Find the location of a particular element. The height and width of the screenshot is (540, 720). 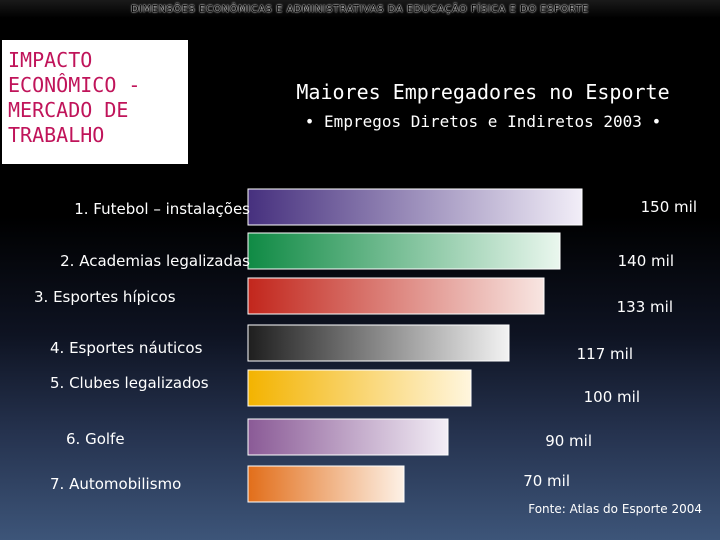

value-label-4: 117 mil is located at coordinates (605, 354).